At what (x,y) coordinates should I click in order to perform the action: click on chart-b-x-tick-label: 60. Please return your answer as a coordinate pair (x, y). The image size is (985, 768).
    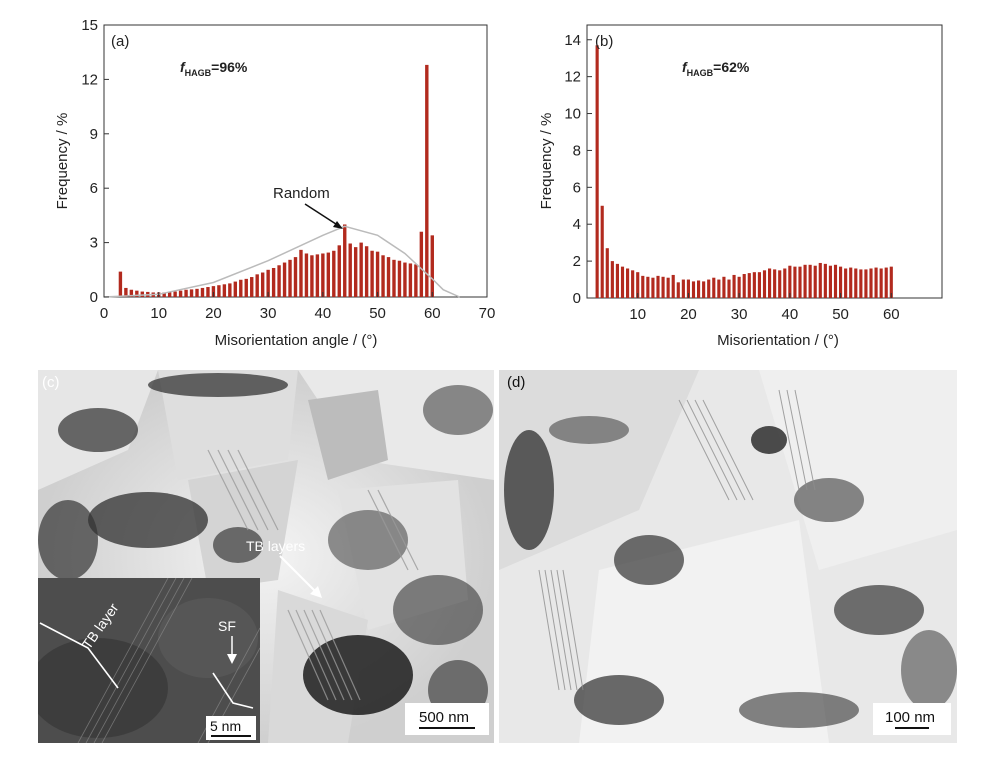
    Looking at the image, I should click on (891, 314).